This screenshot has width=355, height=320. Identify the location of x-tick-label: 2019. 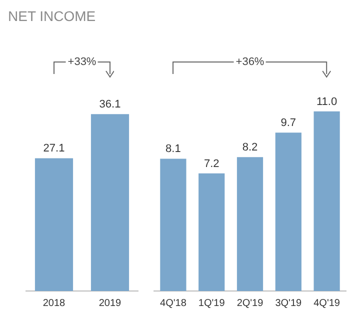
(110, 303).